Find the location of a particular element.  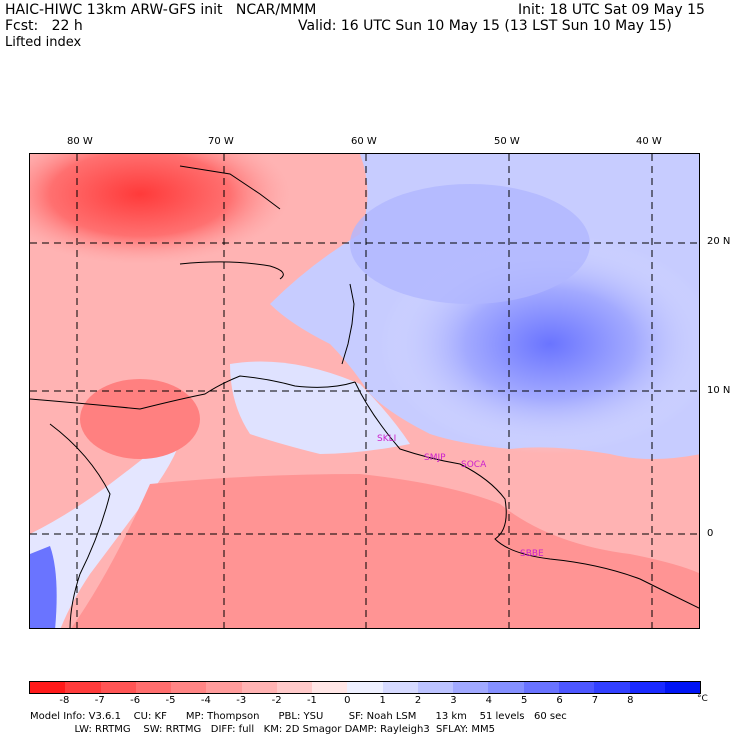

colorbar-tick-label: 7 is located at coordinates (595, 700).